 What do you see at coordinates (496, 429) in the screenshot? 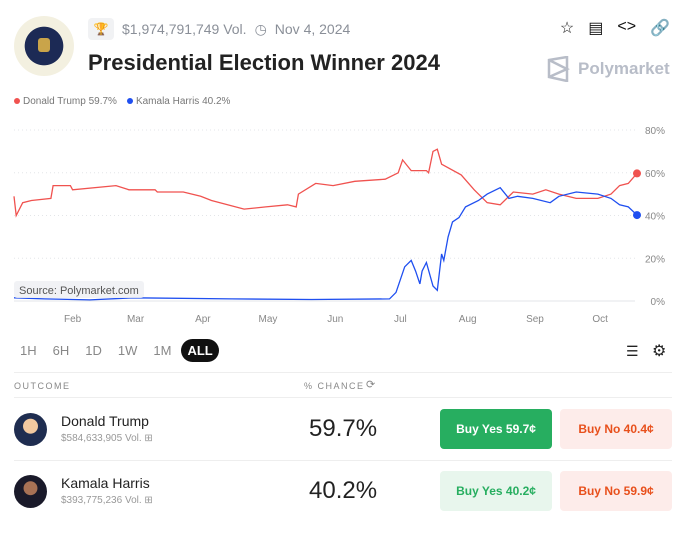
I see `buy-yes-button: Buy Yes 59.7¢` at bounding box center [496, 429].